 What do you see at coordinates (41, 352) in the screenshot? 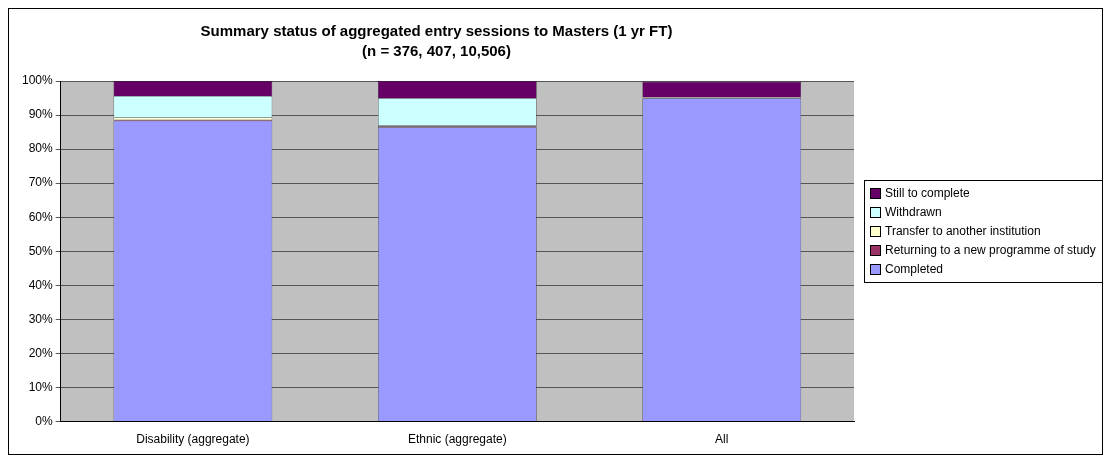
I see `y-tick-label: 20%` at bounding box center [41, 352].